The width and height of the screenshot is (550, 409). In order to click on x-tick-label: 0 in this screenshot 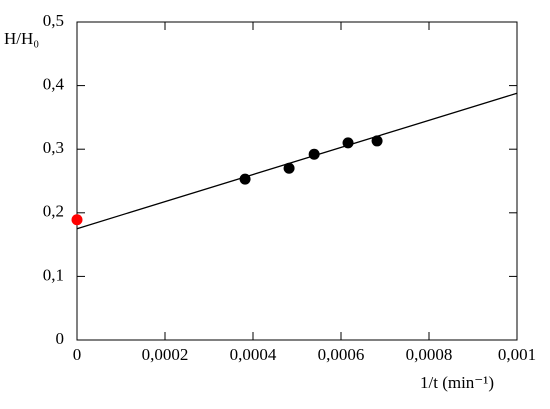, I will do `click(77, 354)`.